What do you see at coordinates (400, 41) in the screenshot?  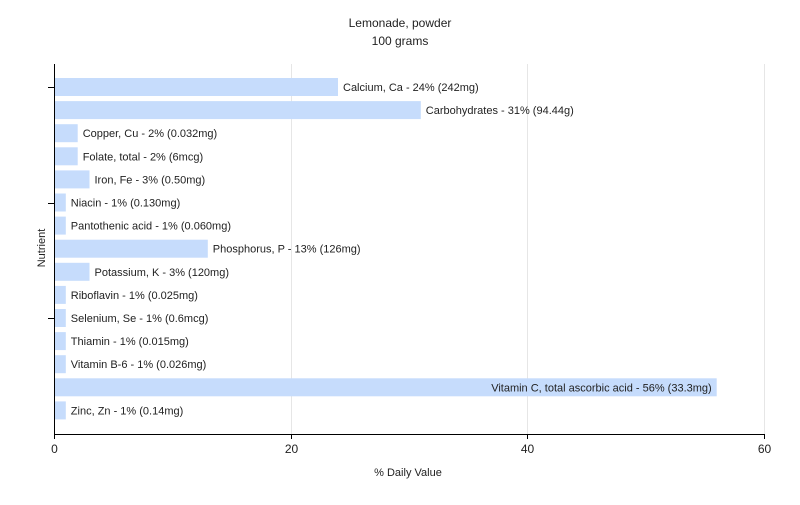 I see `chart-subtitle: 100 grams` at bounding box center [400, 41].